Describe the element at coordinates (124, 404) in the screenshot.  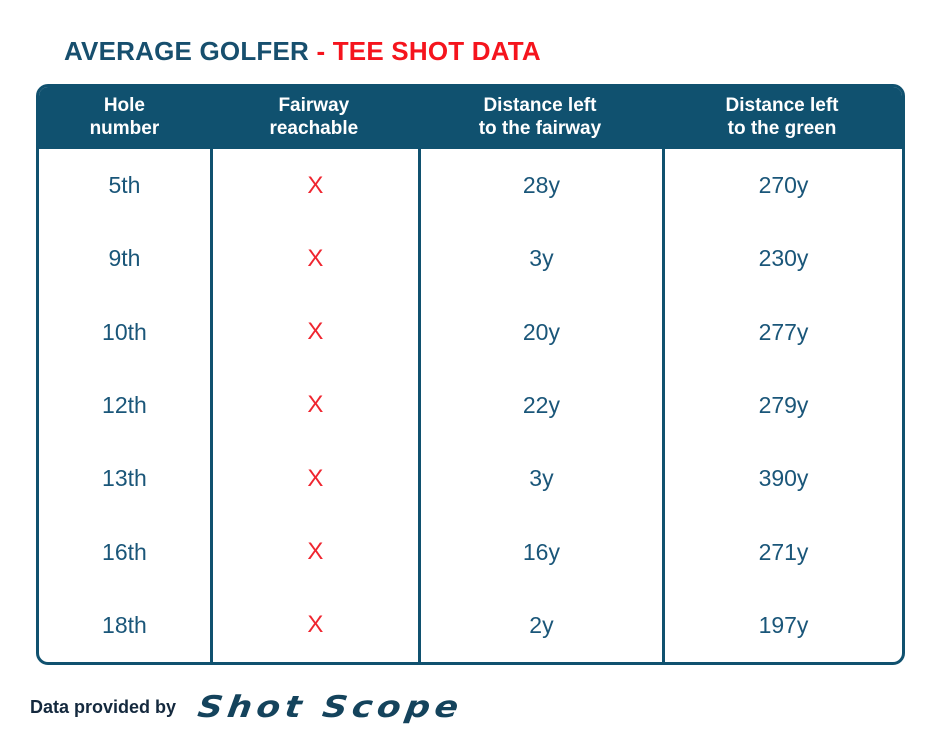
I see `hole-number-cell: 12th` at that location.